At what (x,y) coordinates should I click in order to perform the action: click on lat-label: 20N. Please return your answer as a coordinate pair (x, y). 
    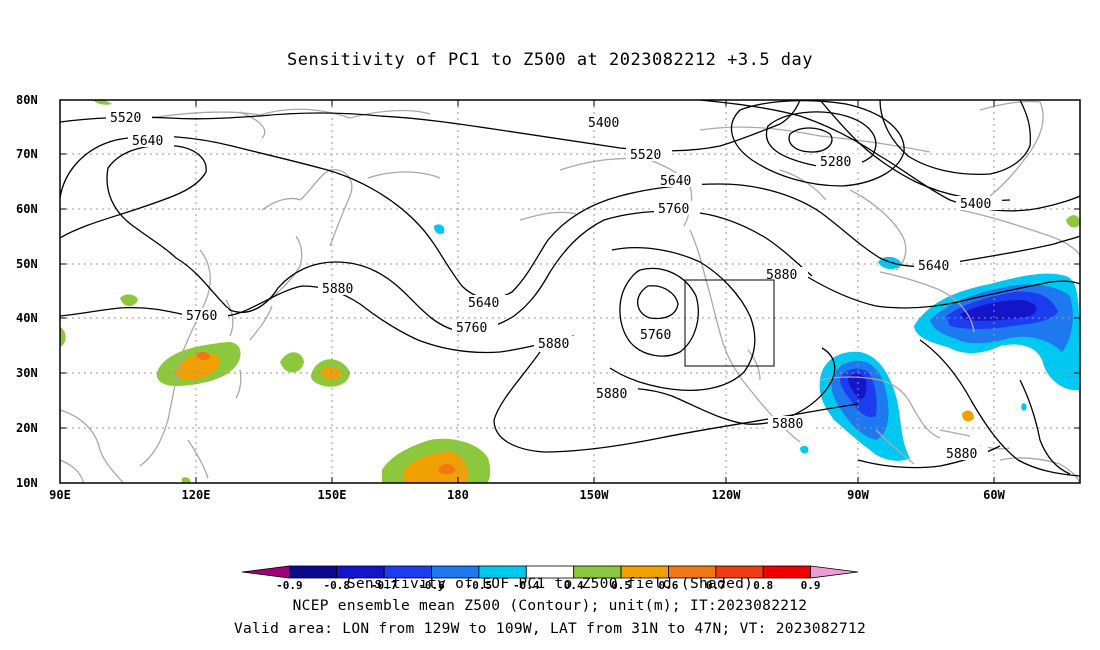
    Looking at the image, I should click on (27, 428).